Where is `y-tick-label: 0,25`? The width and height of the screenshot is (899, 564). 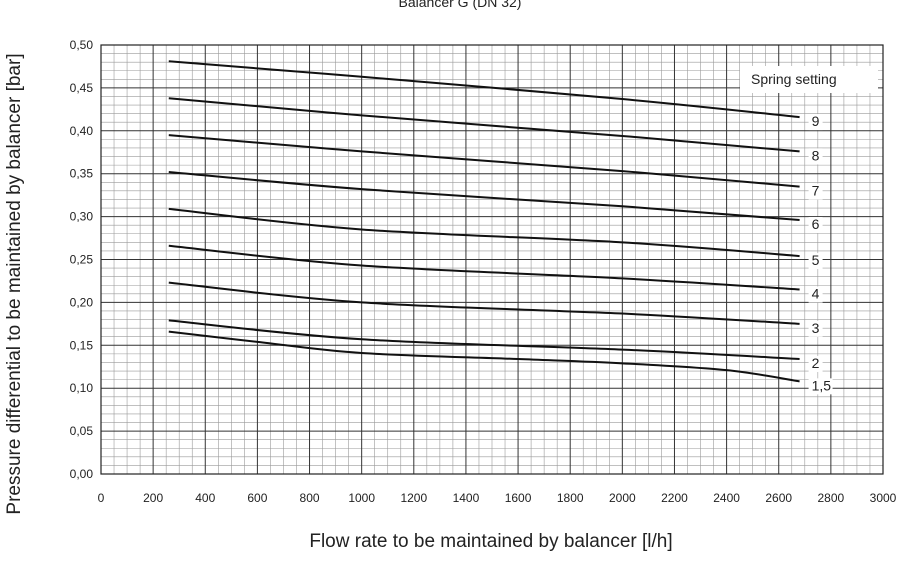
y-tick-label: 0,25 is located at coordinates (82, 260).